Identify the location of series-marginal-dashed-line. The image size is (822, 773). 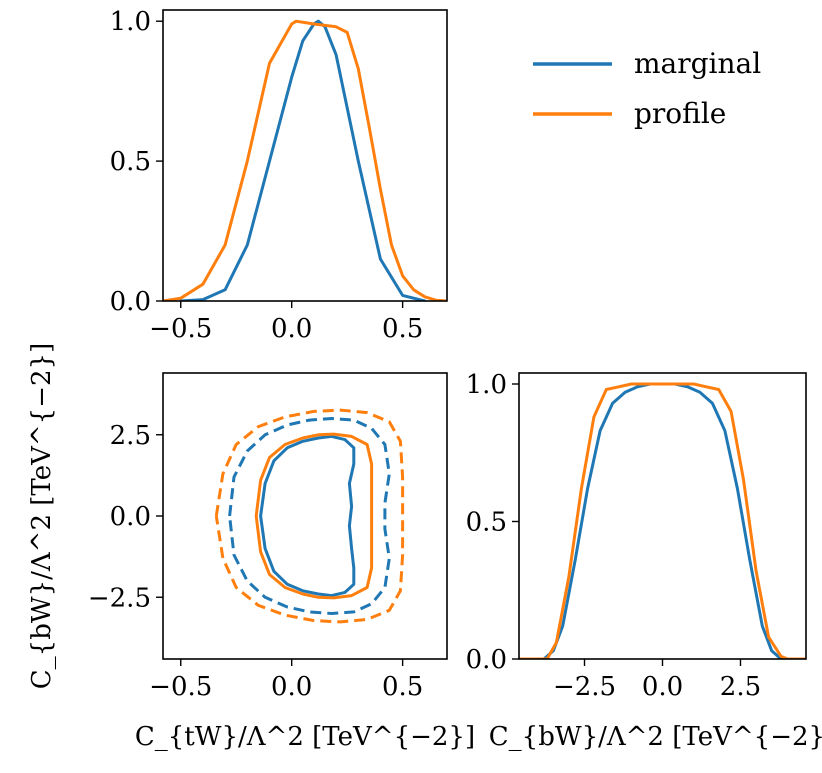
(309, 516).